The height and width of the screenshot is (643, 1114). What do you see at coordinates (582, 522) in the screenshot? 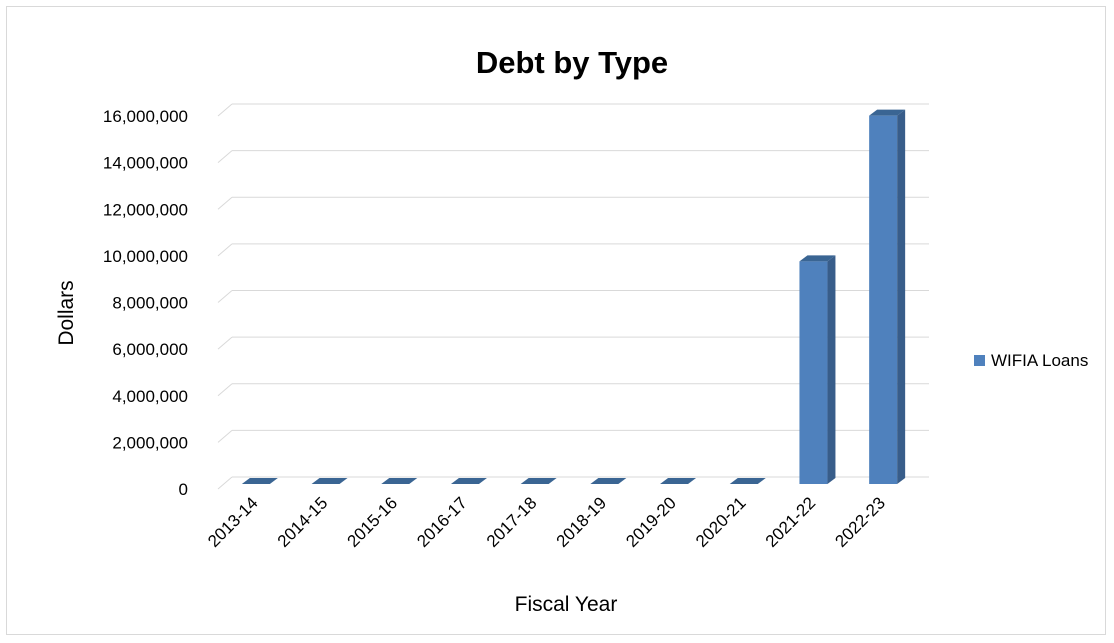
I see `x-tick-label: 2018-19` at bounding box center [582, 522].